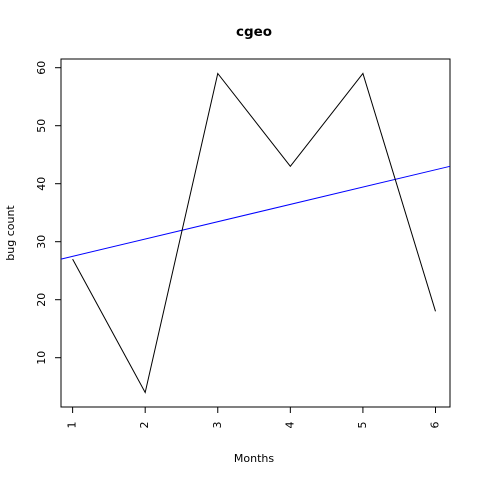  What do you see at coordinates (10, 233) in the screenshot?
I see `y-axis-label: bug count` at bounding box center [10, 233].